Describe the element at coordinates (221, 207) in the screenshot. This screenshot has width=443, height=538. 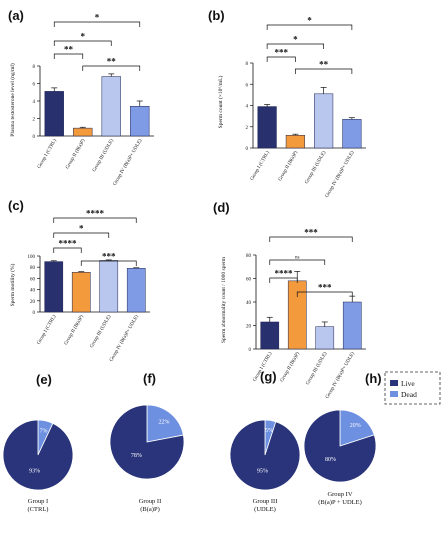
I see `panel-letter: (d)` at that location.